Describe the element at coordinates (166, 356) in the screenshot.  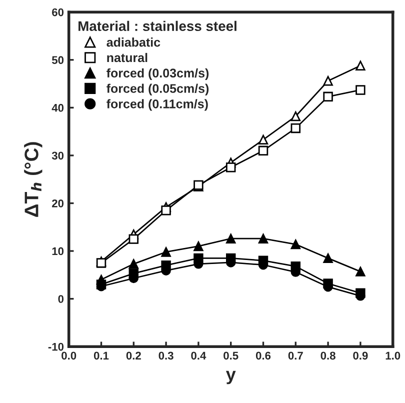
I see `x-tick-label: 0.3` at that location.